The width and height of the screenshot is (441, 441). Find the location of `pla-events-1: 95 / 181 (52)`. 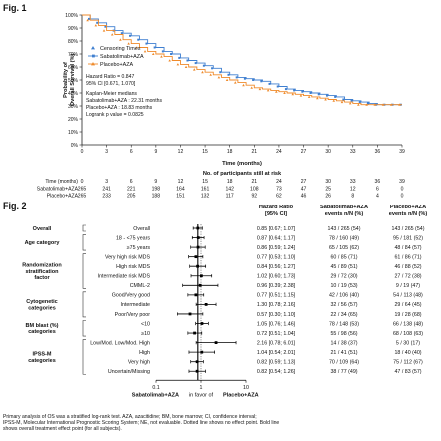

pla-events-1: 95 / 181 (52) is located at coordinates (408, 238).